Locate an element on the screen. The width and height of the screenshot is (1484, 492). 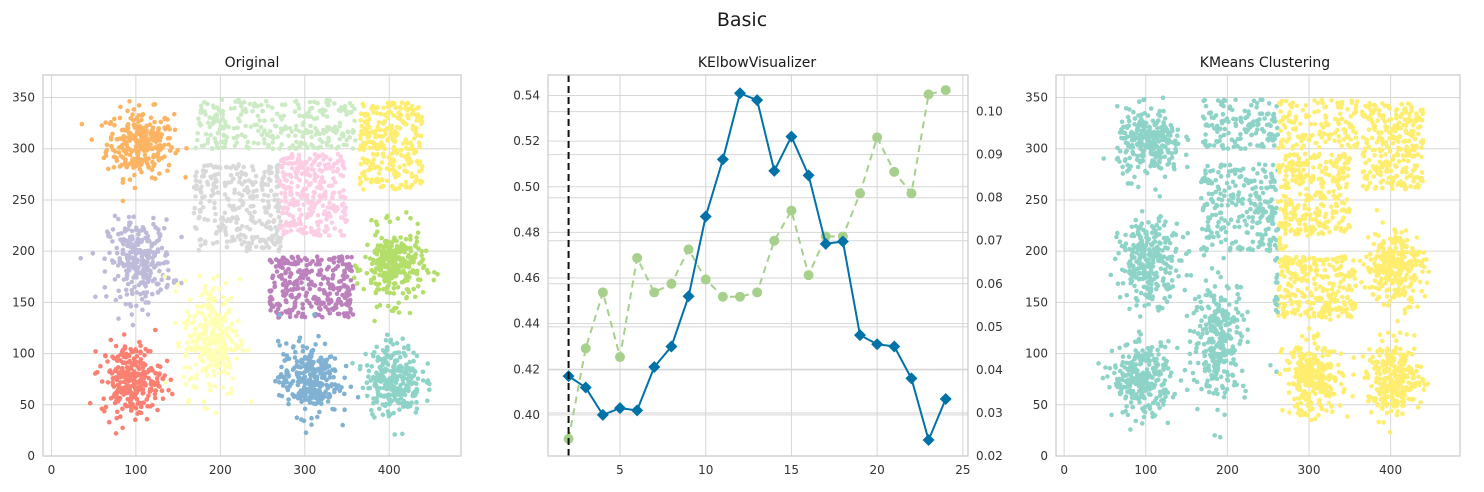
y2-tick-label: 0.07 is located at coordinates (989, 241).